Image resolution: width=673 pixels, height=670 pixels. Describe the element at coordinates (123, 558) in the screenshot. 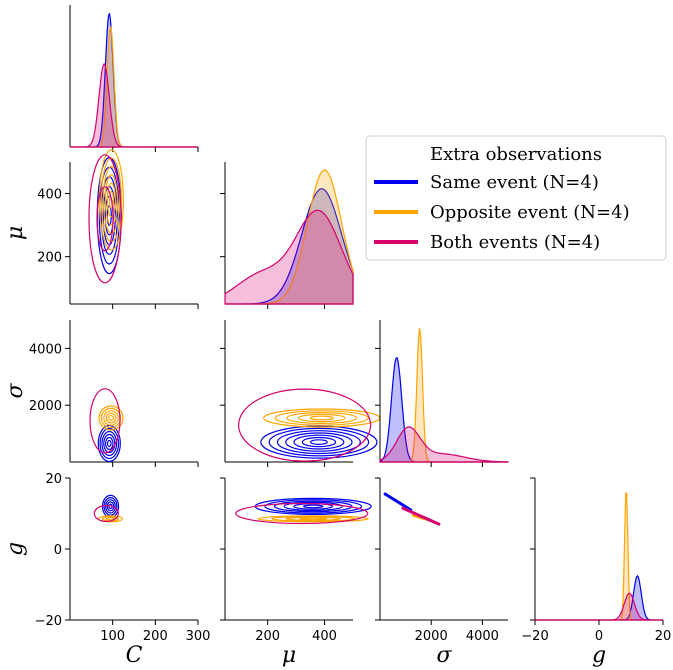

I see `panel-g-C: 100 200 300 −20 0 20` at that location.